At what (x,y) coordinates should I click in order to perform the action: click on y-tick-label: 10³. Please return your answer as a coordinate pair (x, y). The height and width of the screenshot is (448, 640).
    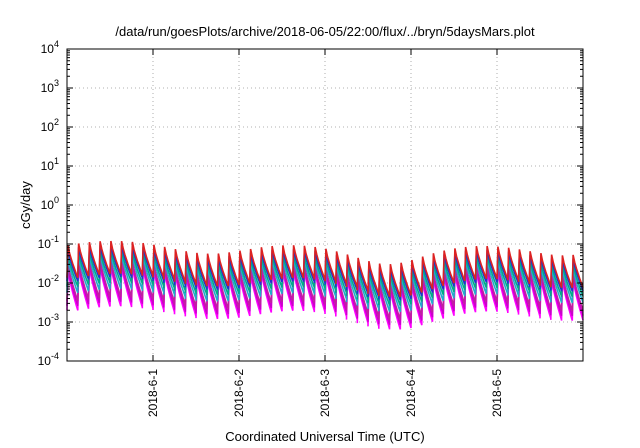
    Looking at the image, I should click on (50, 86).